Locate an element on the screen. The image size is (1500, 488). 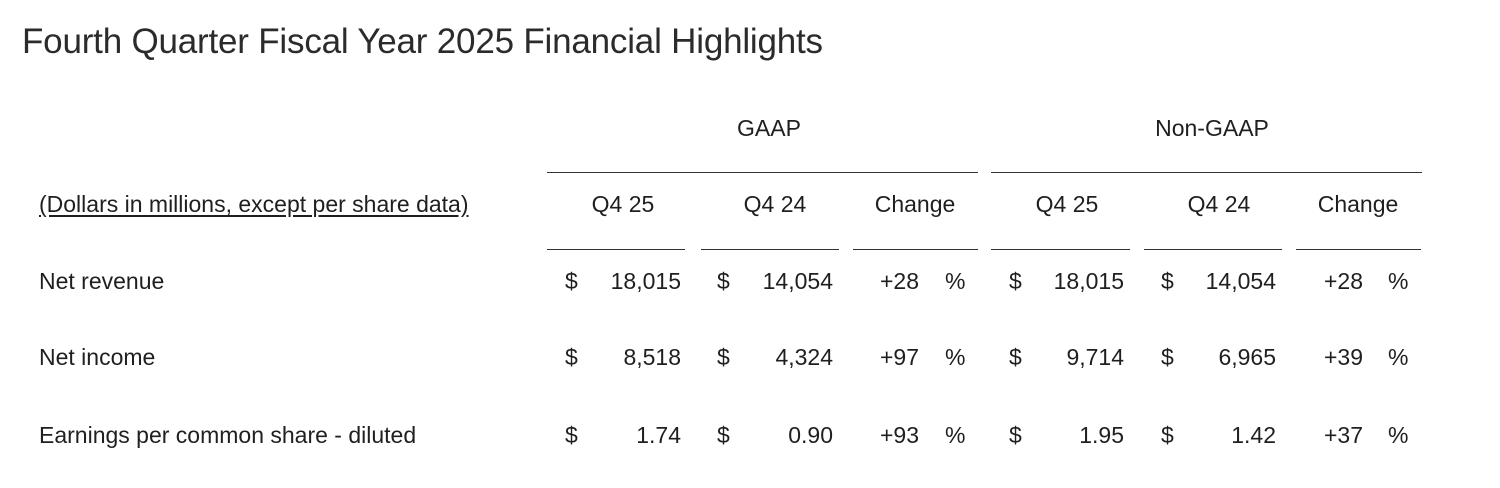
row-label: Net revenue is located at coordinates (102, 281).